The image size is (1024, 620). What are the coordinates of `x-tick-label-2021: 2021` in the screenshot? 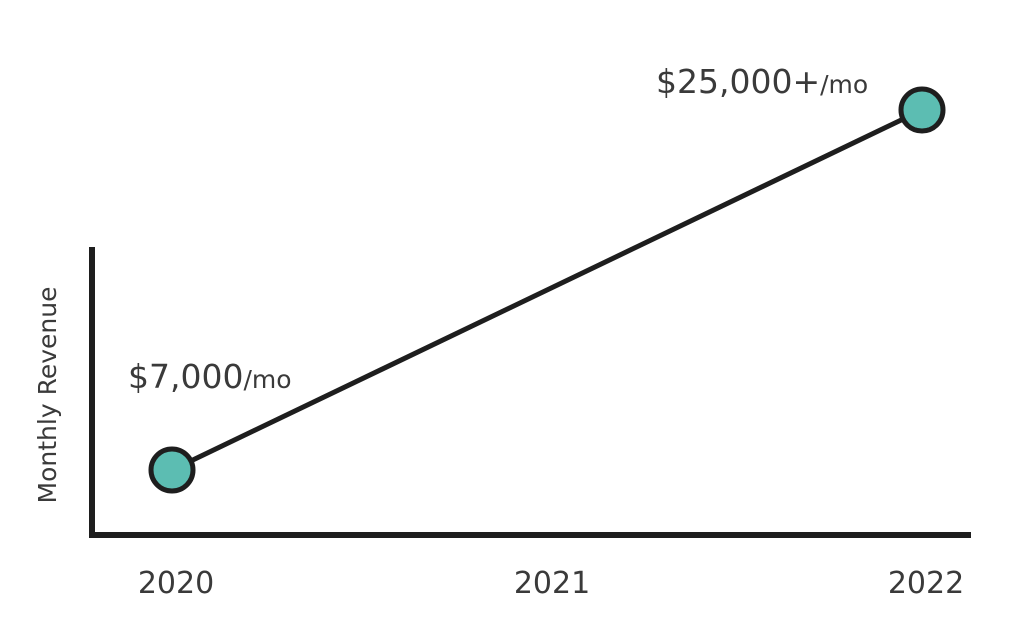 It's located at (552, 583).